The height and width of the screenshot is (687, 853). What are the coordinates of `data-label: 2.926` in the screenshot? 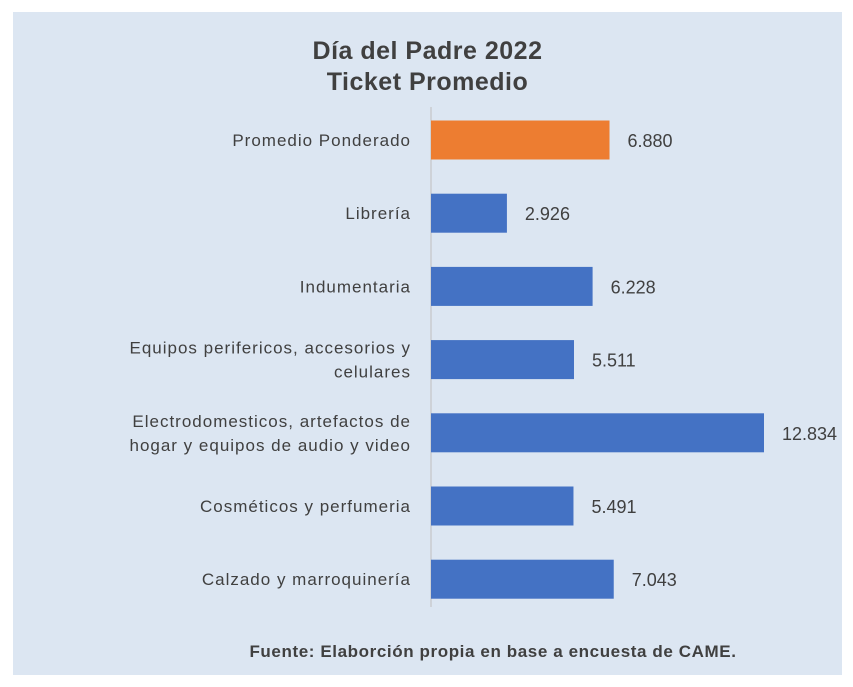 It's located at (547, 214).